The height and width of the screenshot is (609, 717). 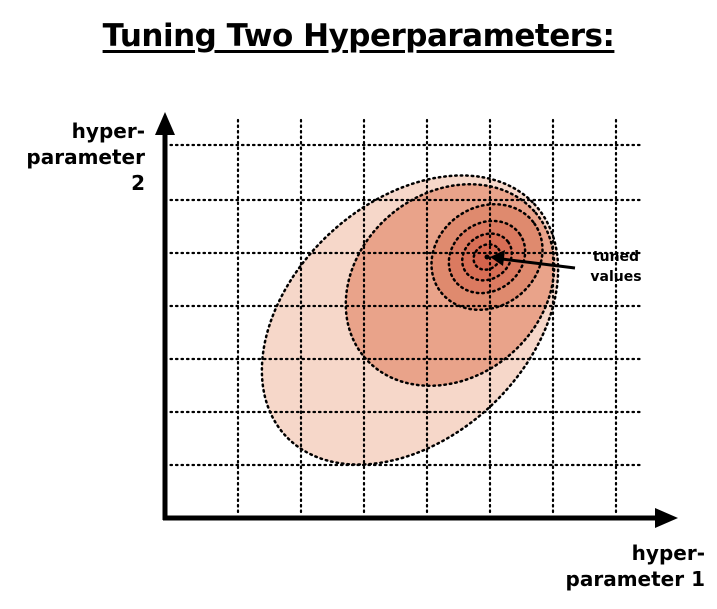 What do you see at coordinates (487, 257) in the screenshot?
I see `optimum-point` at bounding box center [487, 257].